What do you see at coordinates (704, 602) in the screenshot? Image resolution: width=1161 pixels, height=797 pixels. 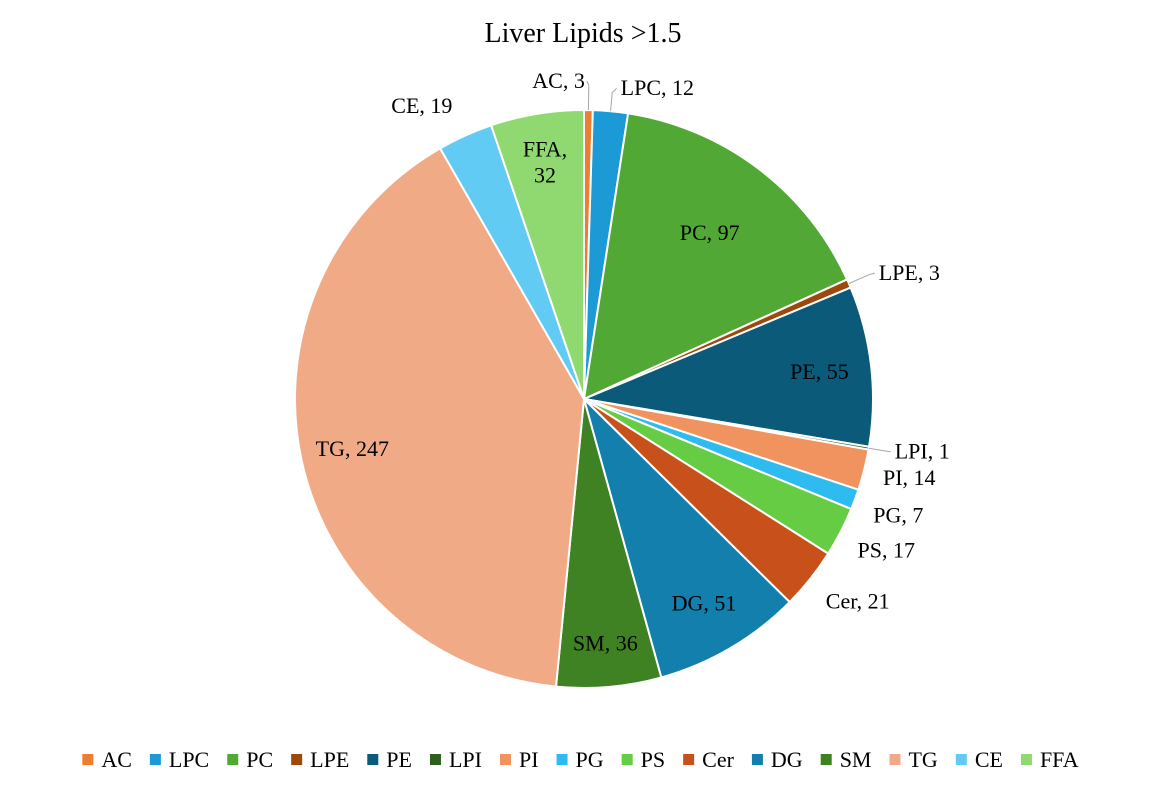 I see `data-label-dg: DG, 51` at bounding box center [704, 602].